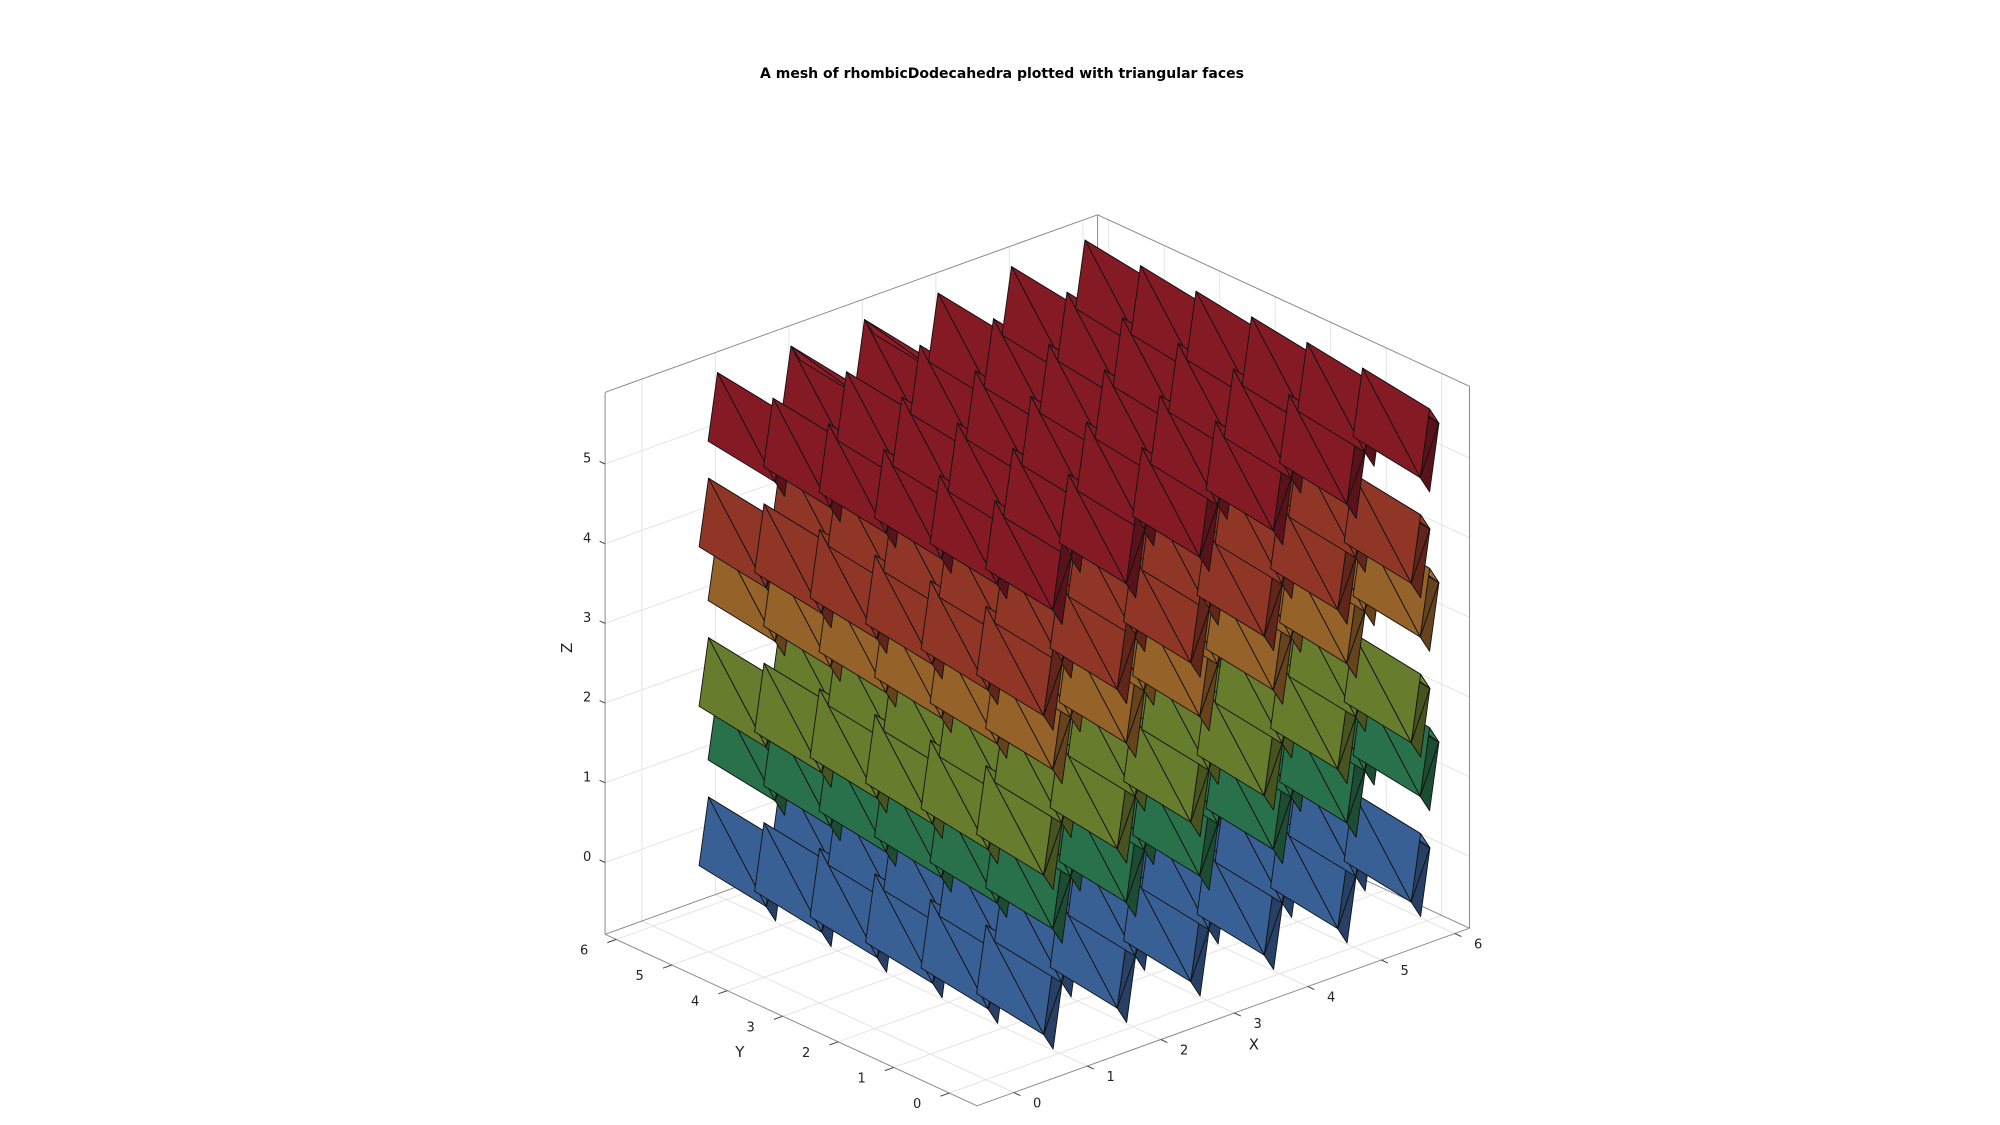  Describe the element at coordinates (587, 459) in the screenshot. I see `z-tick-label: 5` at that location.